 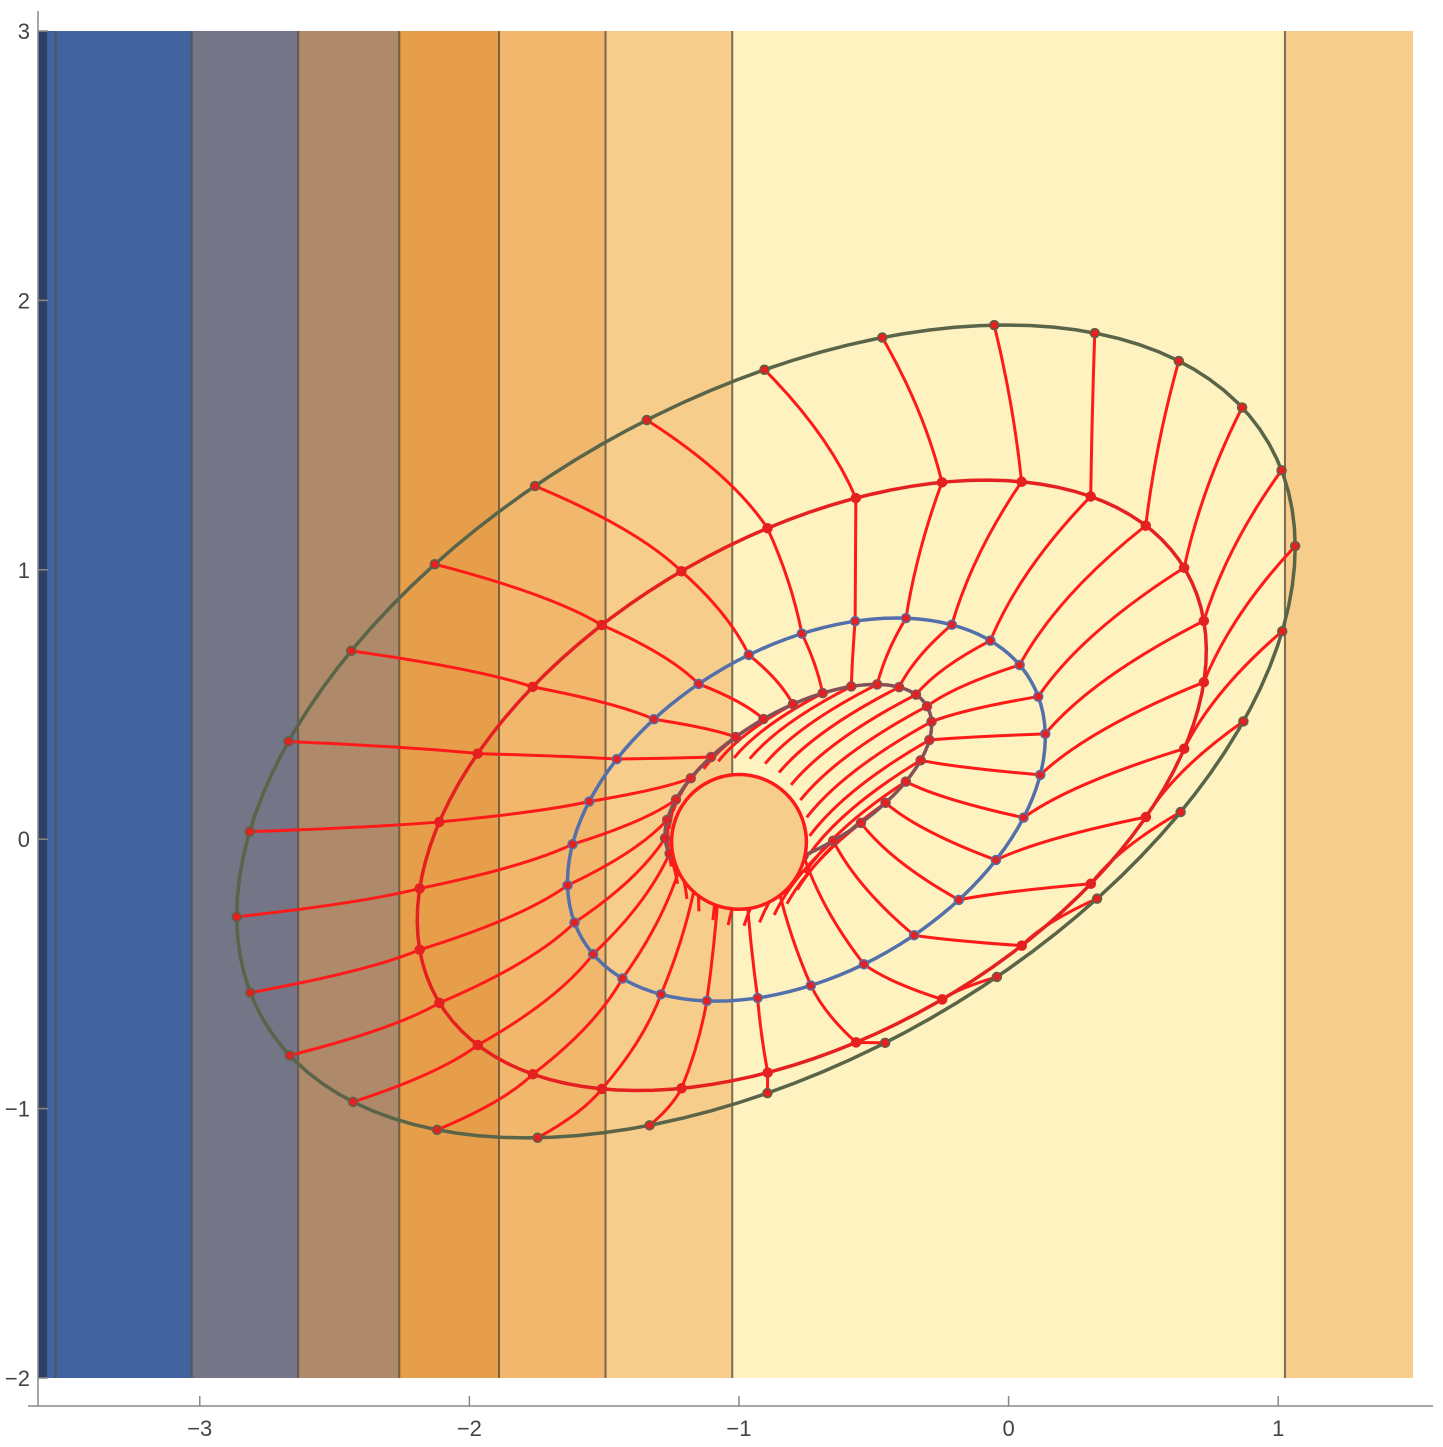 I want to click on x-axis: −3 −2 −1 0 1, so click(x=735, y=1418).